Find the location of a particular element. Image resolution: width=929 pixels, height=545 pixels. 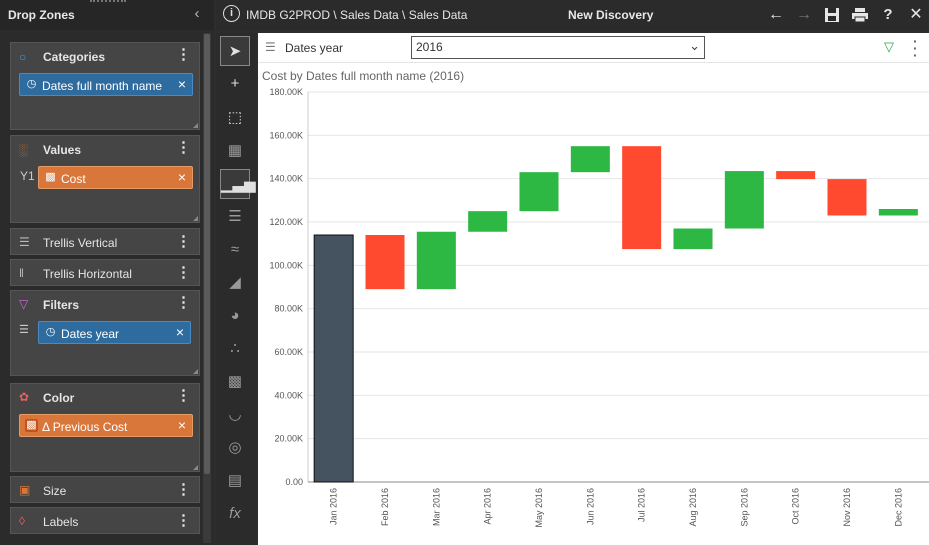

pivot-table-icon: ▤ is located at coordinates (235, 480).